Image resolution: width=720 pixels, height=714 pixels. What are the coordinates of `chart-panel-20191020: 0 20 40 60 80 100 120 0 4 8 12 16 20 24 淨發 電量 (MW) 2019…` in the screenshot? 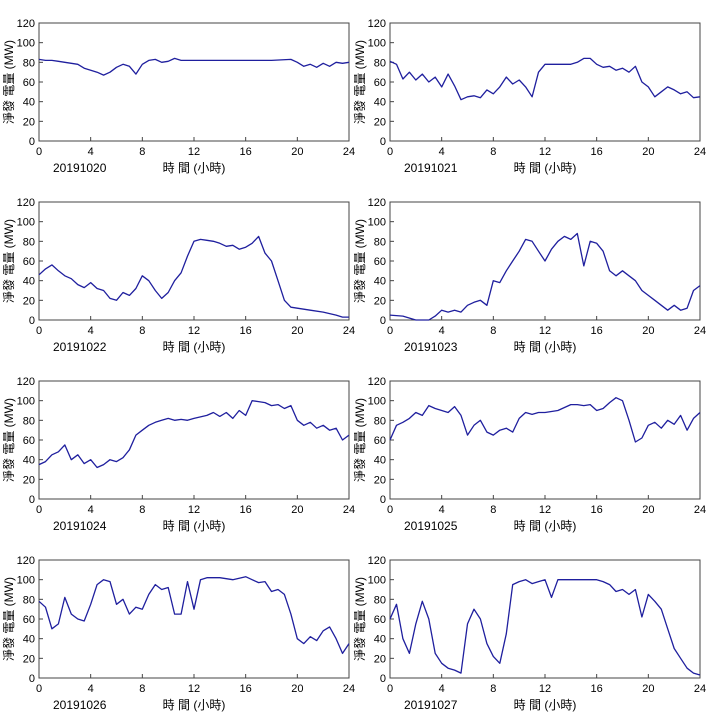 It's located at (178, 96).